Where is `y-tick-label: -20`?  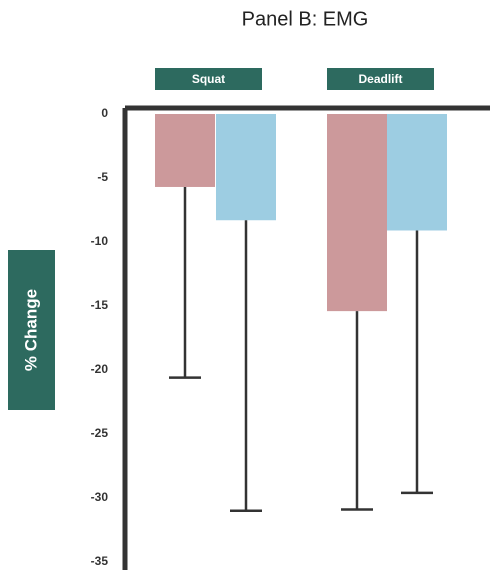 y-tick-label: -20 is located at coordinates (100, 369).